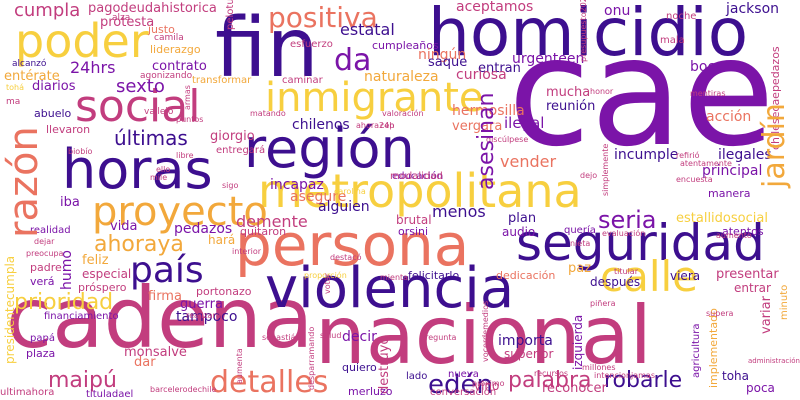 Image resolution: width=800 pixels, height=400 pixels. I want to click on word: presupuesto2025, so click(583, 31).